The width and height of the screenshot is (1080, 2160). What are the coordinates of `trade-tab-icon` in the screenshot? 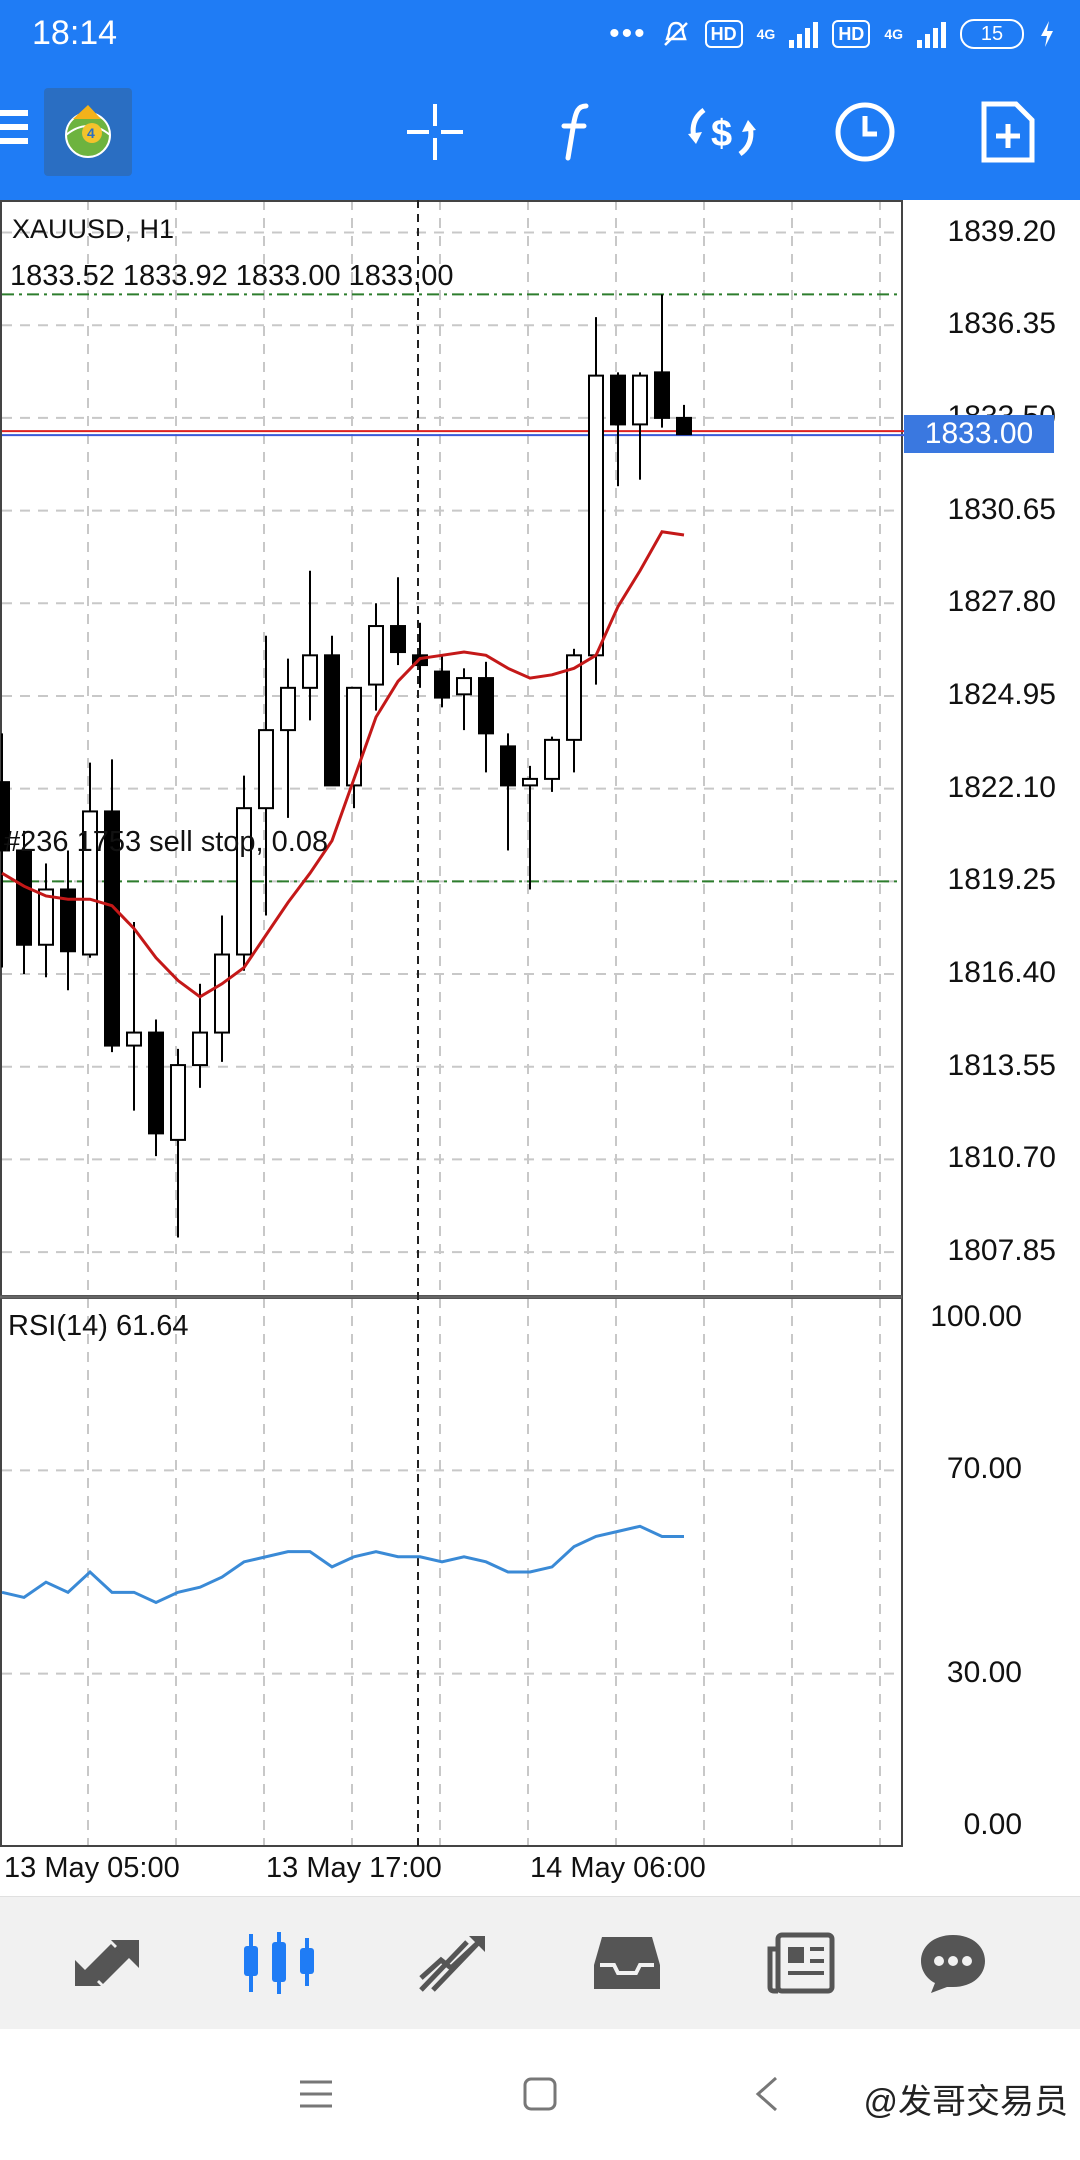 It's located at (453, 1963).